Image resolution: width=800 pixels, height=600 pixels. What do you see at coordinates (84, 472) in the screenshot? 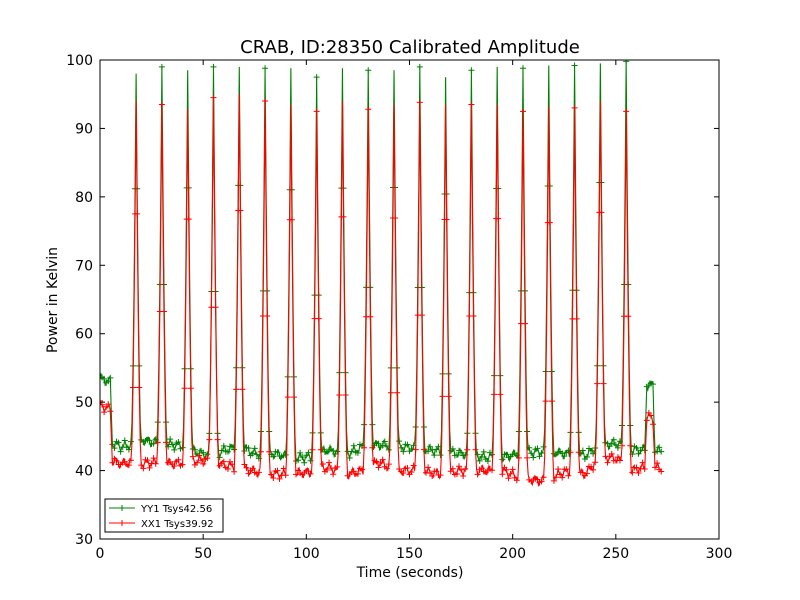
I see `y-tick-label: 40` at bounding box center [84, 472].